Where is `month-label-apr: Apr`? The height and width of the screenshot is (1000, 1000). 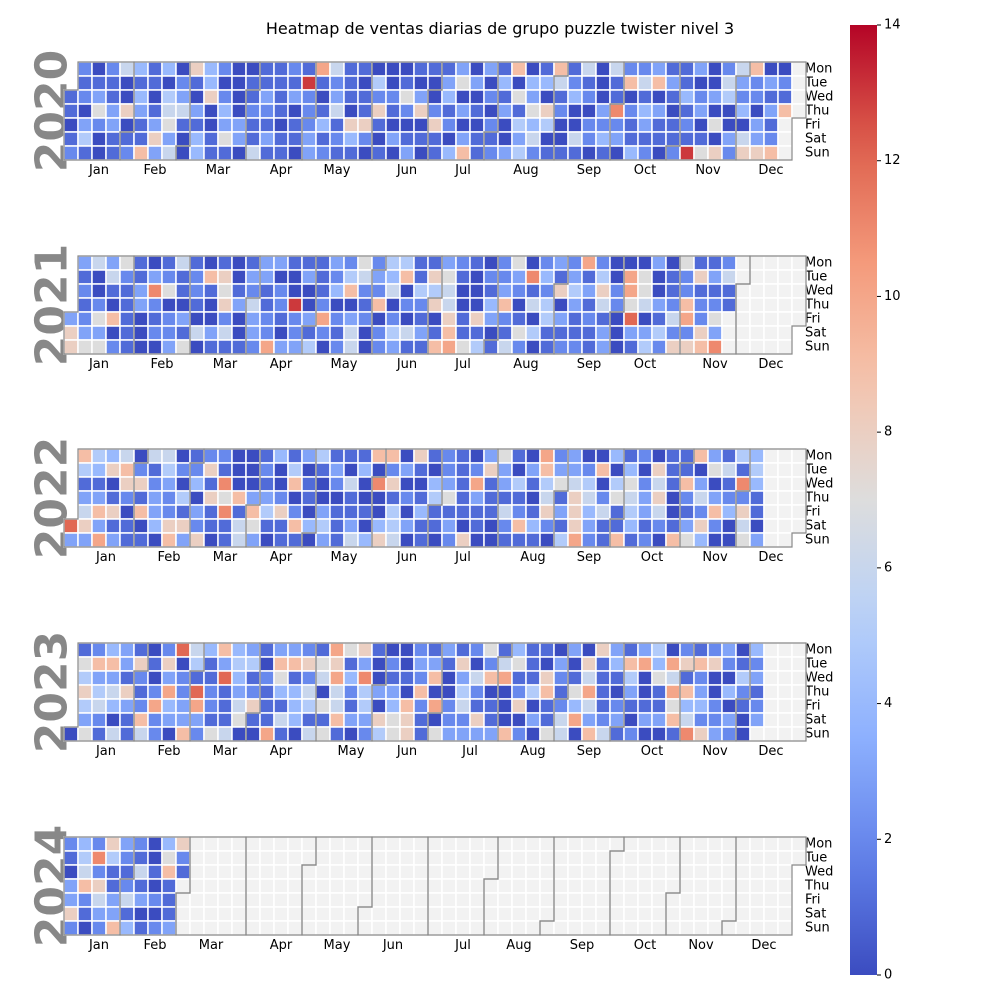
month-label-apr: Apr is located at coordinates (281, 364).